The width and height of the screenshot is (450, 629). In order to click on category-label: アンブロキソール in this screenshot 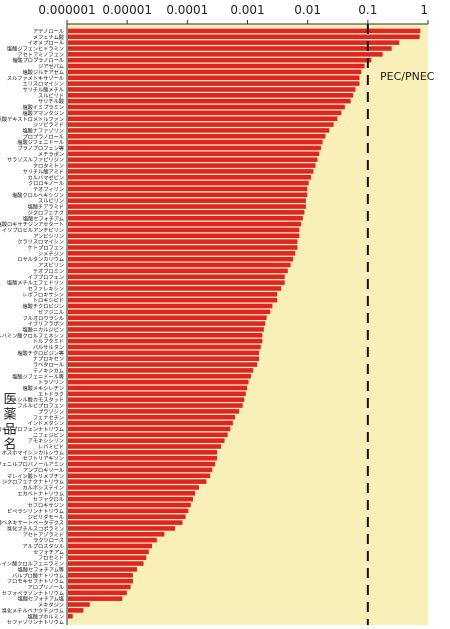, I will do `click(43, 470)`.